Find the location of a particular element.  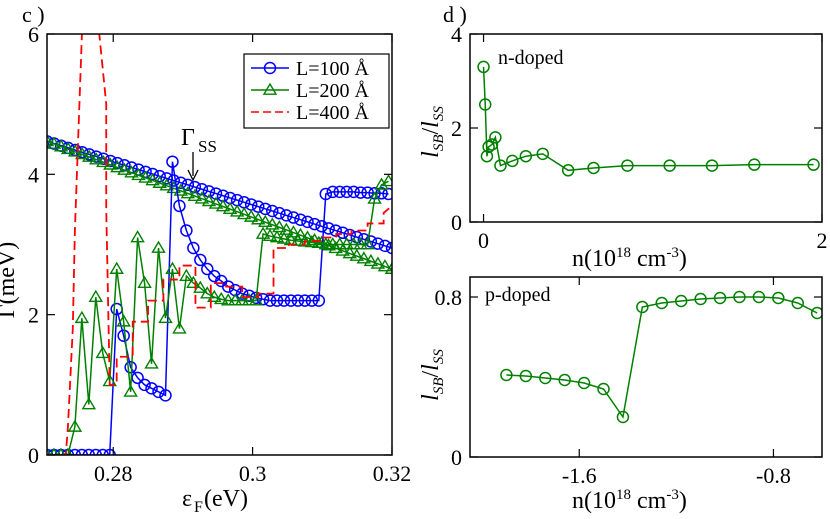

d-top-y-sub2: SS is located at coordinates (439, 114).